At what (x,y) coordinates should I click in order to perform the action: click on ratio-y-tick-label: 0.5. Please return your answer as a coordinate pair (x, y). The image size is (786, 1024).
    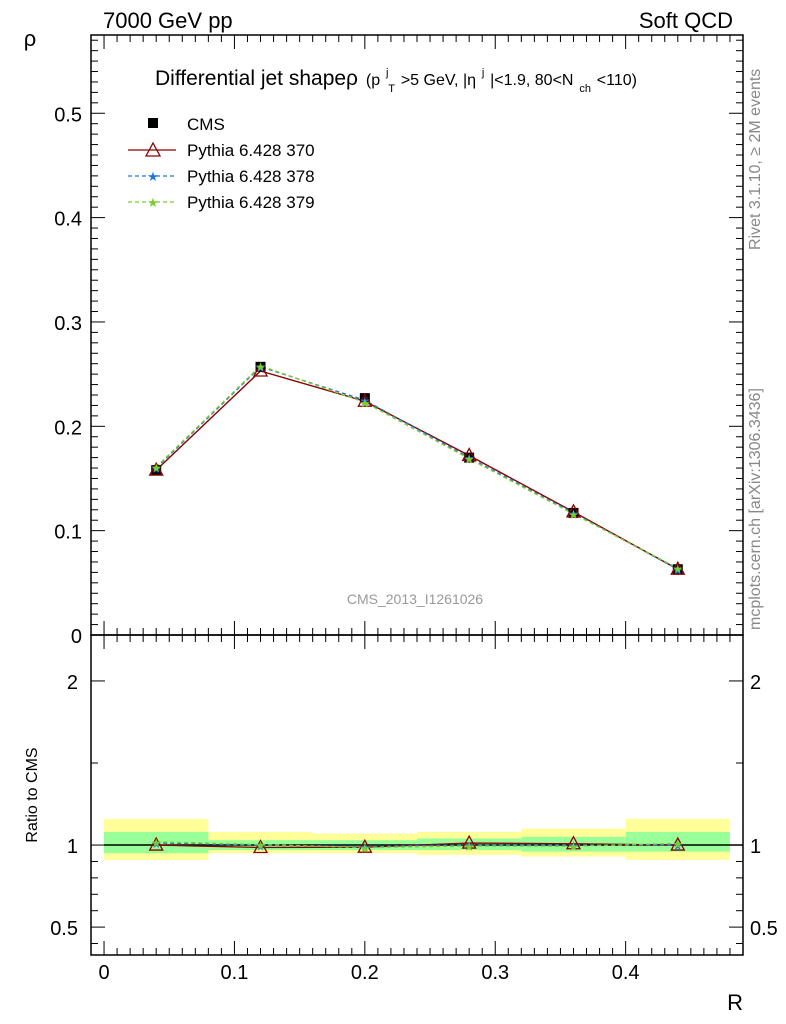
    Looking at the image, I should click on (64, 929).